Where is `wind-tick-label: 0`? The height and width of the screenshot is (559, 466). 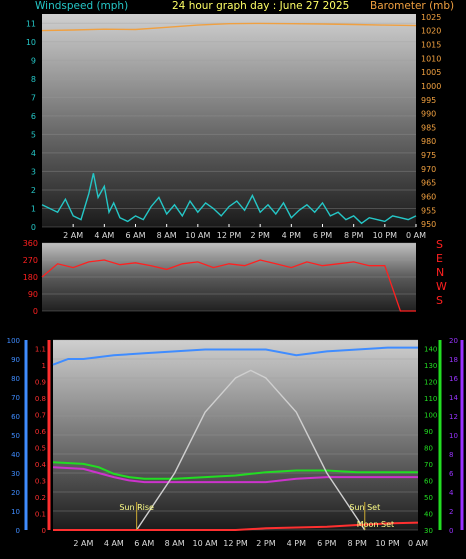
wind-tick-label: 0 is located at coordinates (33, 227).